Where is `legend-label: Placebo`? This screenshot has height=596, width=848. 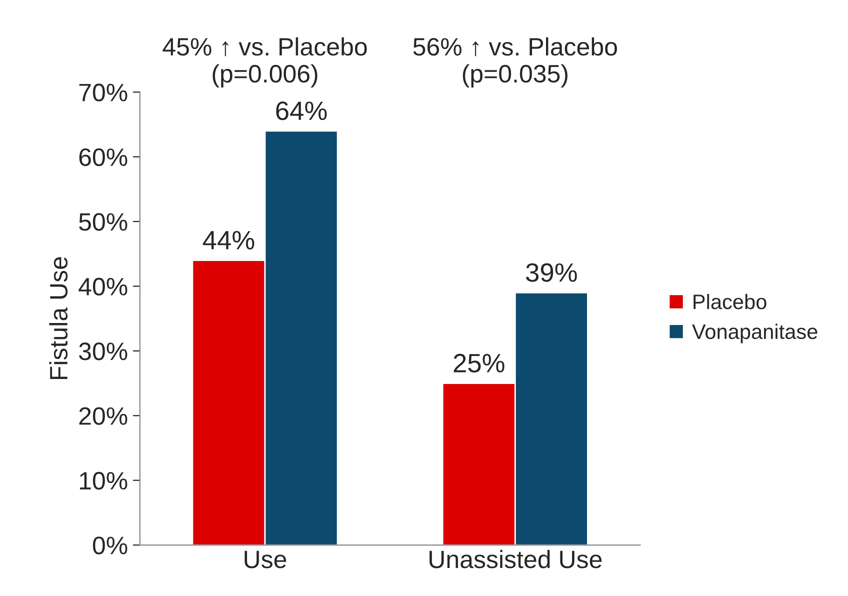 legend-label: Placebo is located at coordinates (730, 302).